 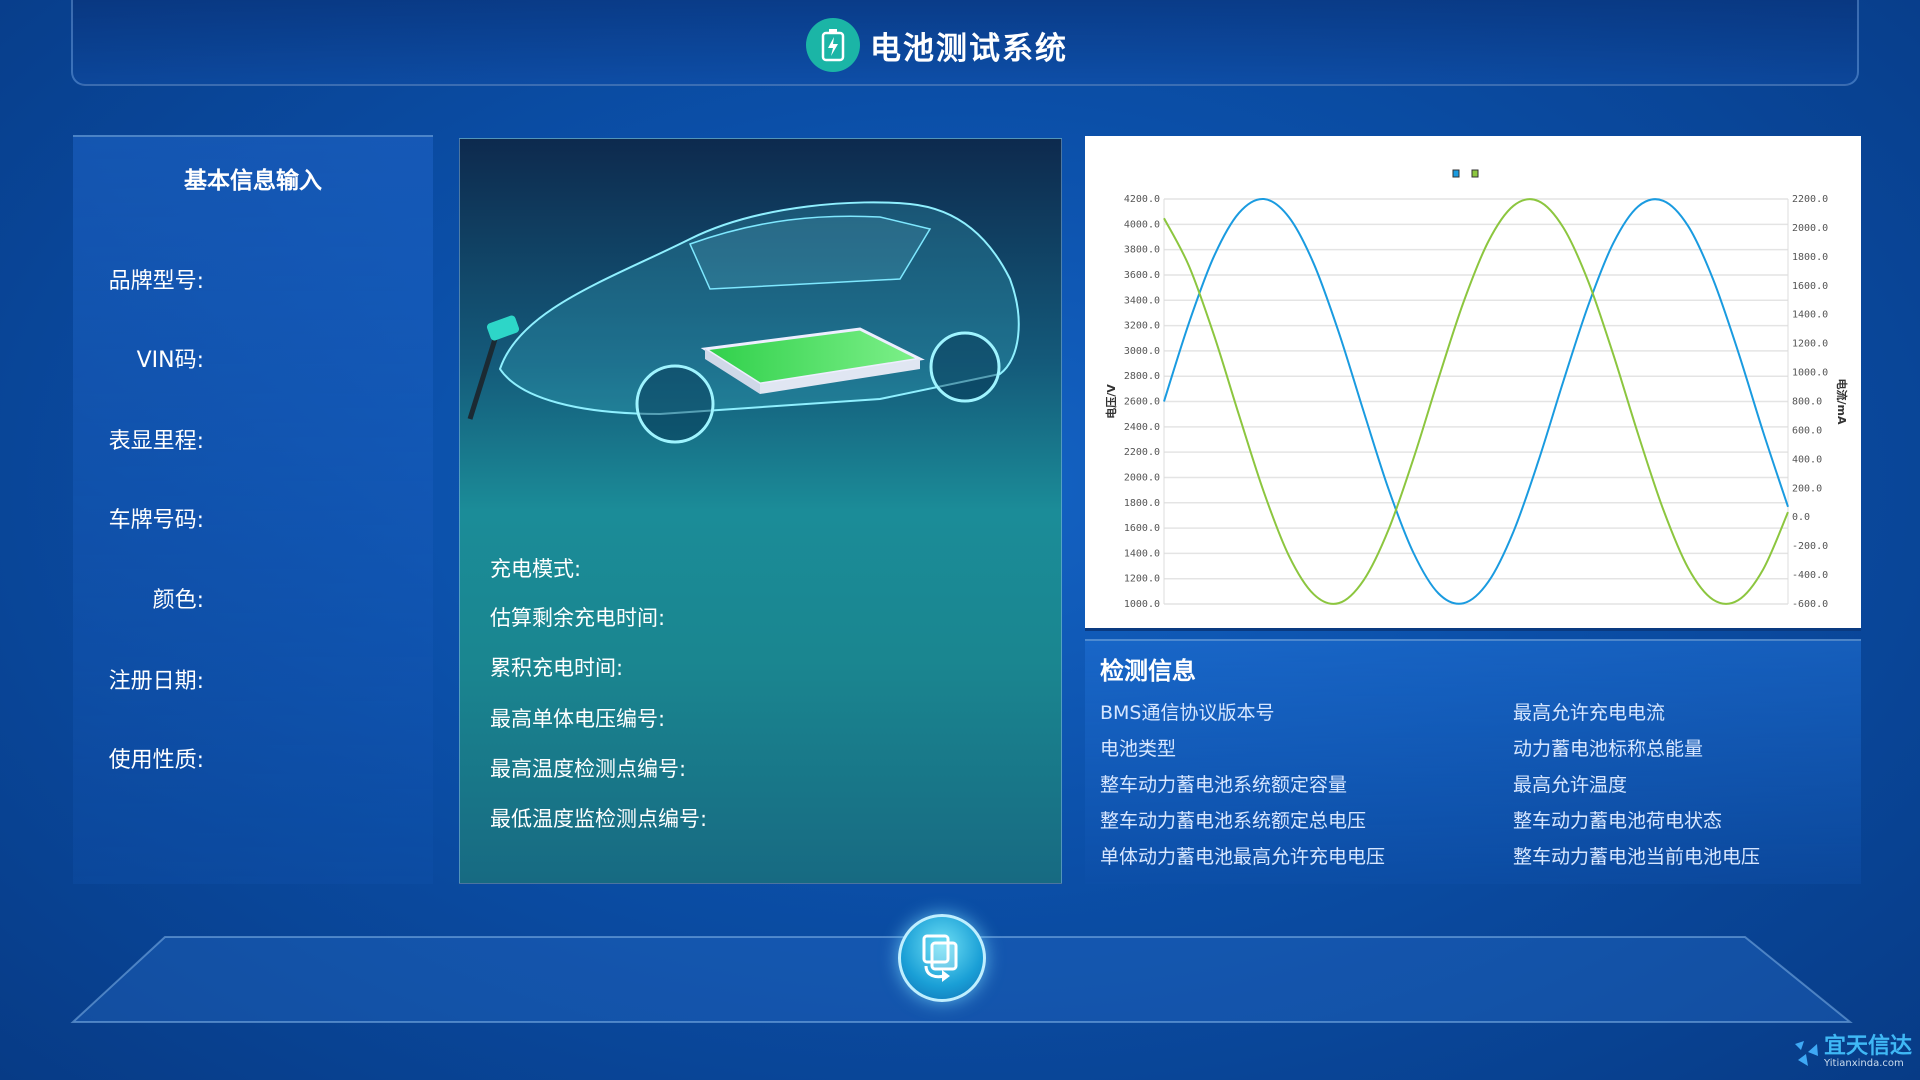 What do you see at coordinates (1142, 452) in the screenshot?
I see `y-tick-label: 2200.0` at bounding box center [1142, 452].